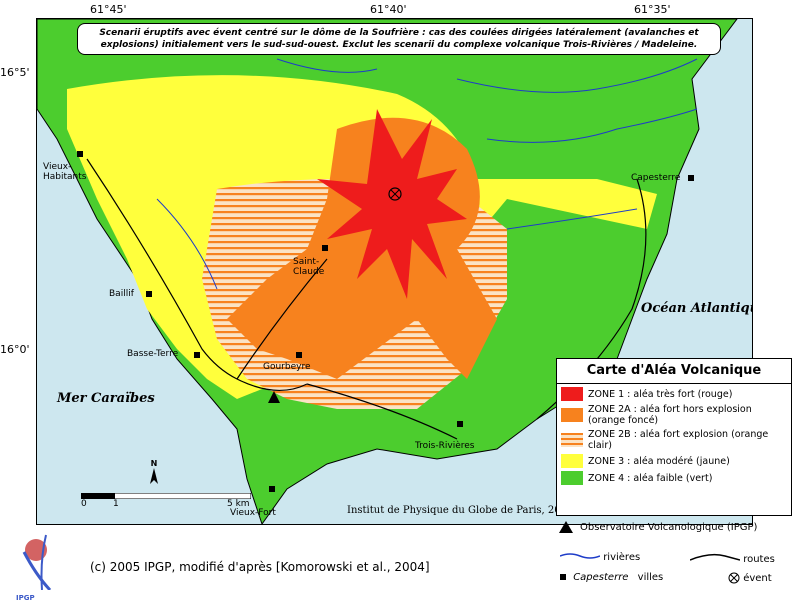 This screenshot has width=800, height=602. Describe the element at coordinates (25, 598) in the screenshot. I see `logo-text: IPGP` at that location.